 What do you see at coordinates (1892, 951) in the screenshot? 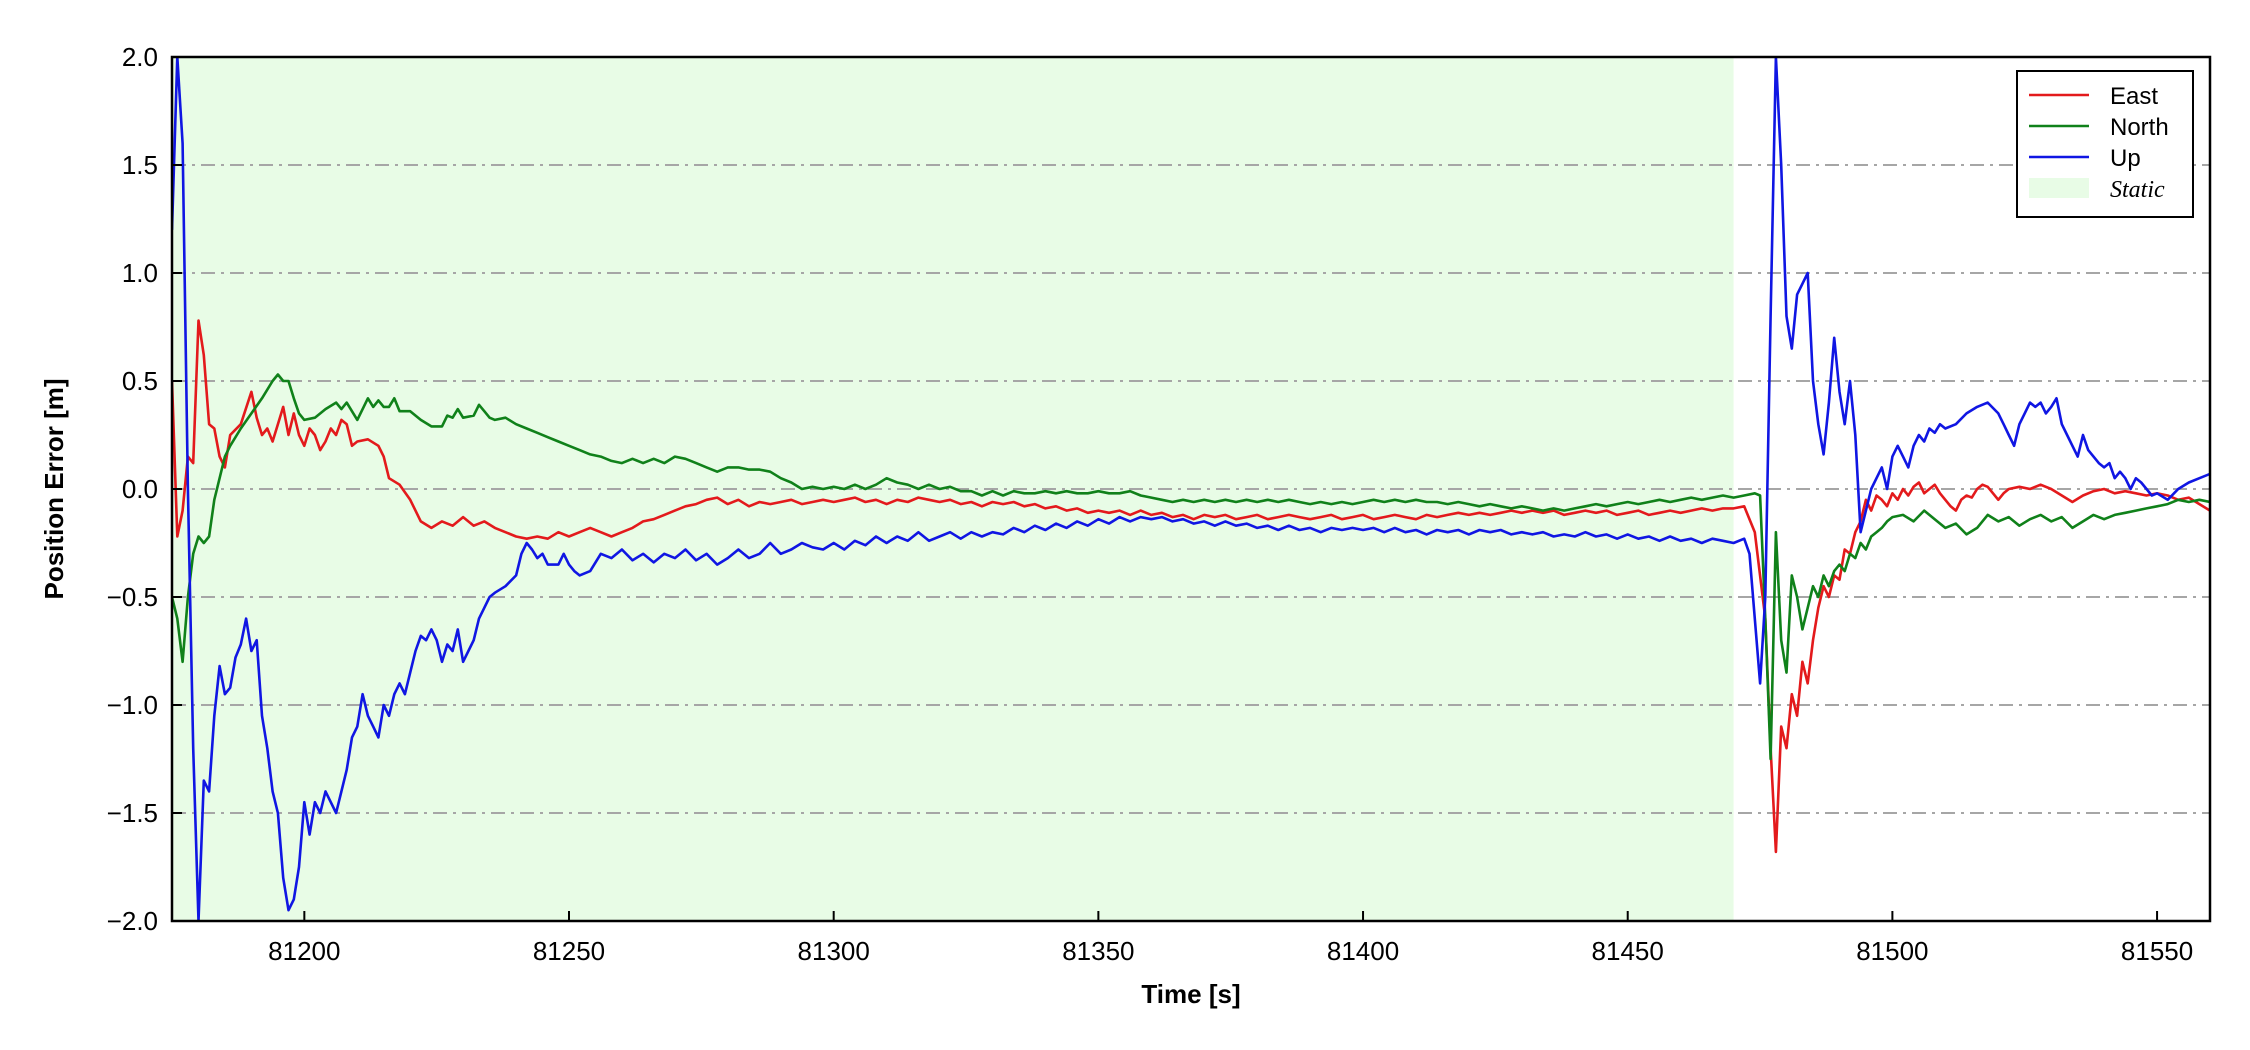
I see `x-tick-label: 81500` at bounding box center [1892, 951].